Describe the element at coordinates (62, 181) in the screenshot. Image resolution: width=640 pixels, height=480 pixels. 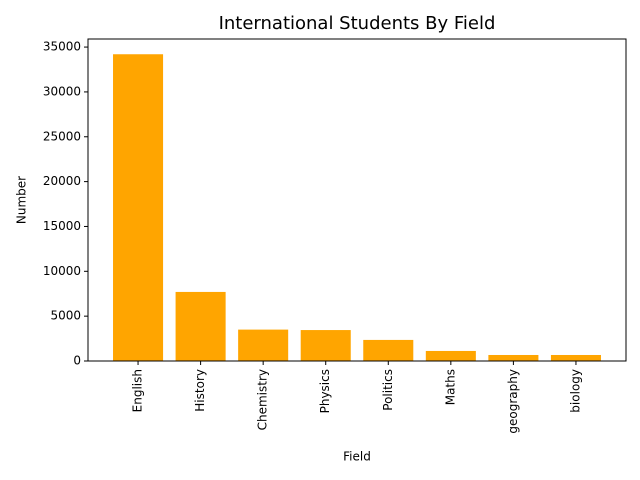
I see `y-tick-label: 20000` at that location.